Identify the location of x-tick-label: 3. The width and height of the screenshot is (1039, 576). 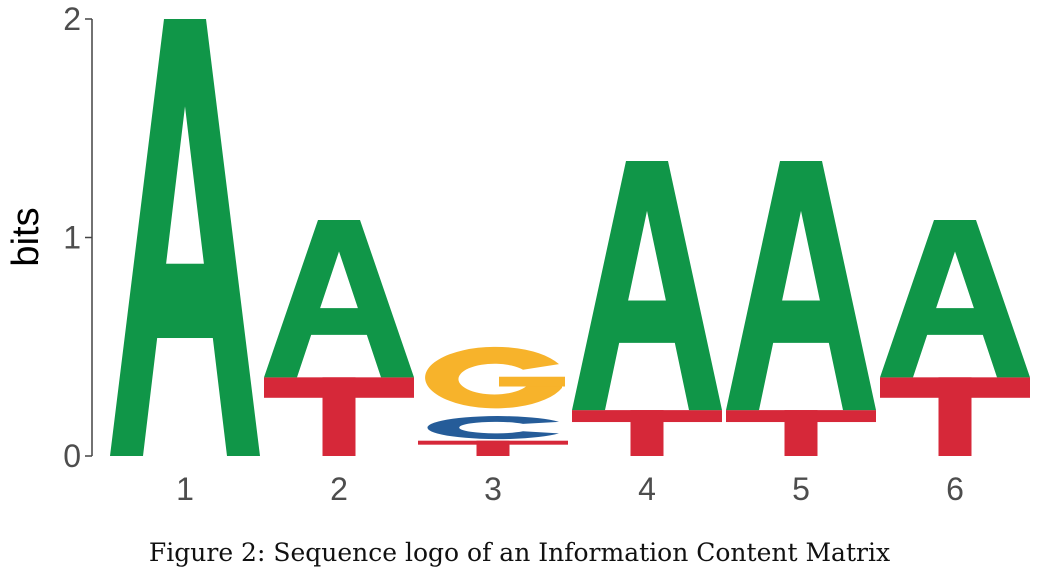
(493, 489).